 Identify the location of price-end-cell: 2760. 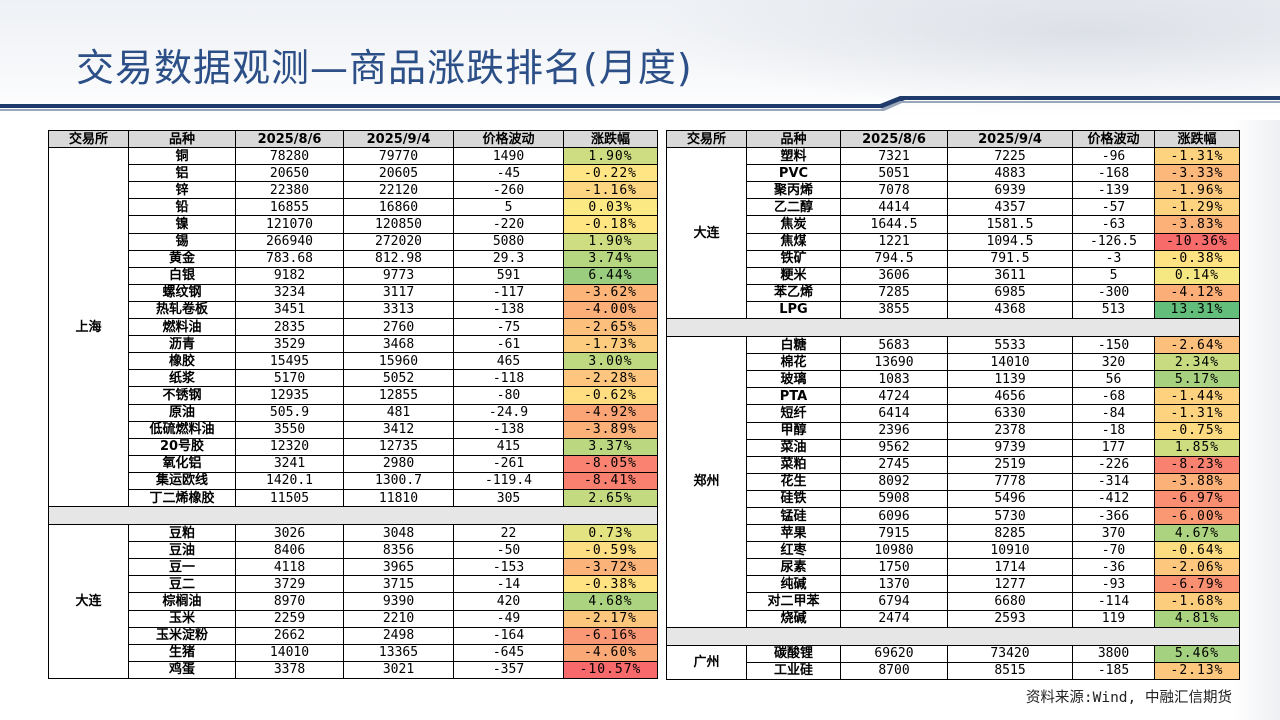
(398, 327).